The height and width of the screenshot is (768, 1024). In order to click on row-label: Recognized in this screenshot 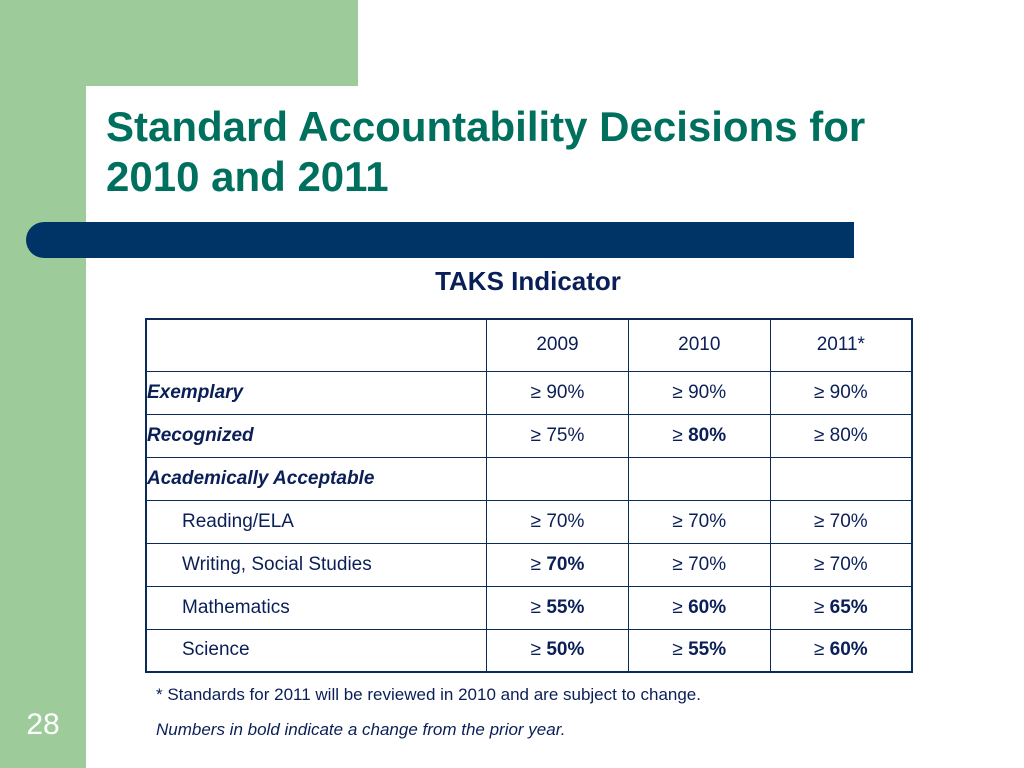, I will do `click(316, 435)`.